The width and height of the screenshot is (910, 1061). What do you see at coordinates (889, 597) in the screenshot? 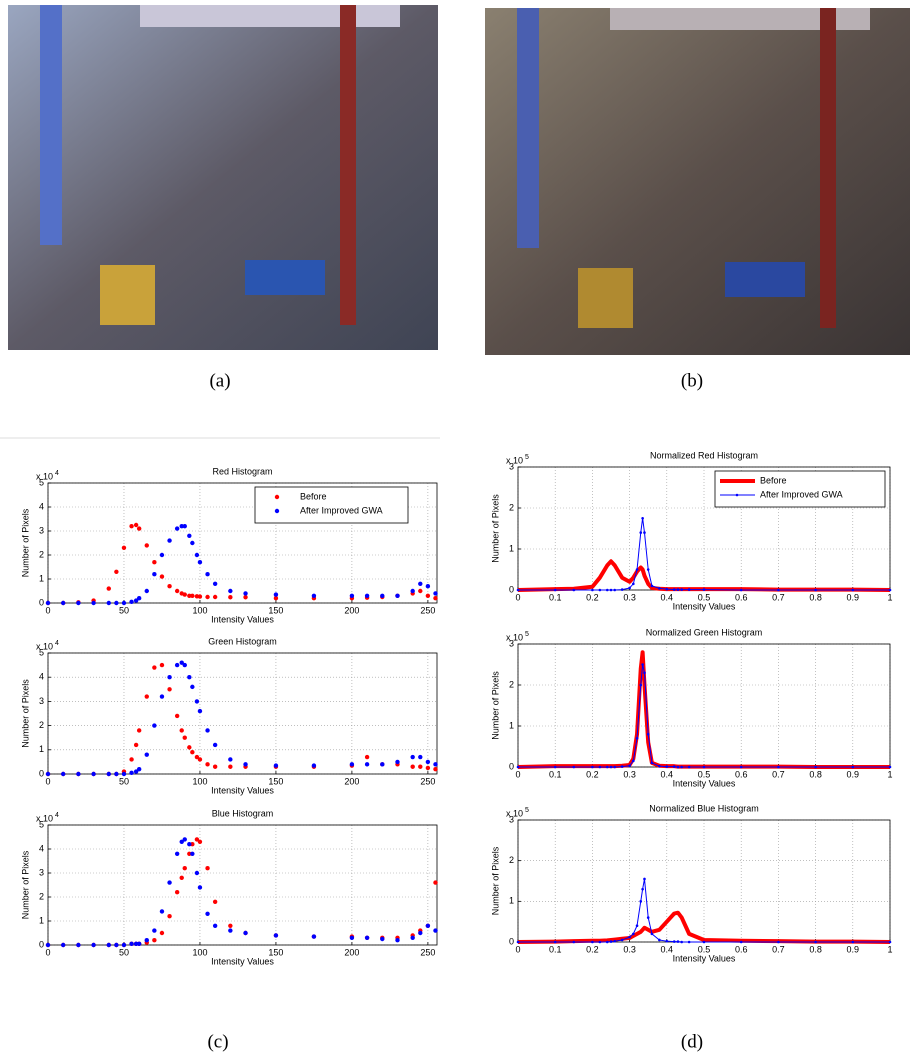
I see `x-tick-label: 1` at bounding box center [889, 597].